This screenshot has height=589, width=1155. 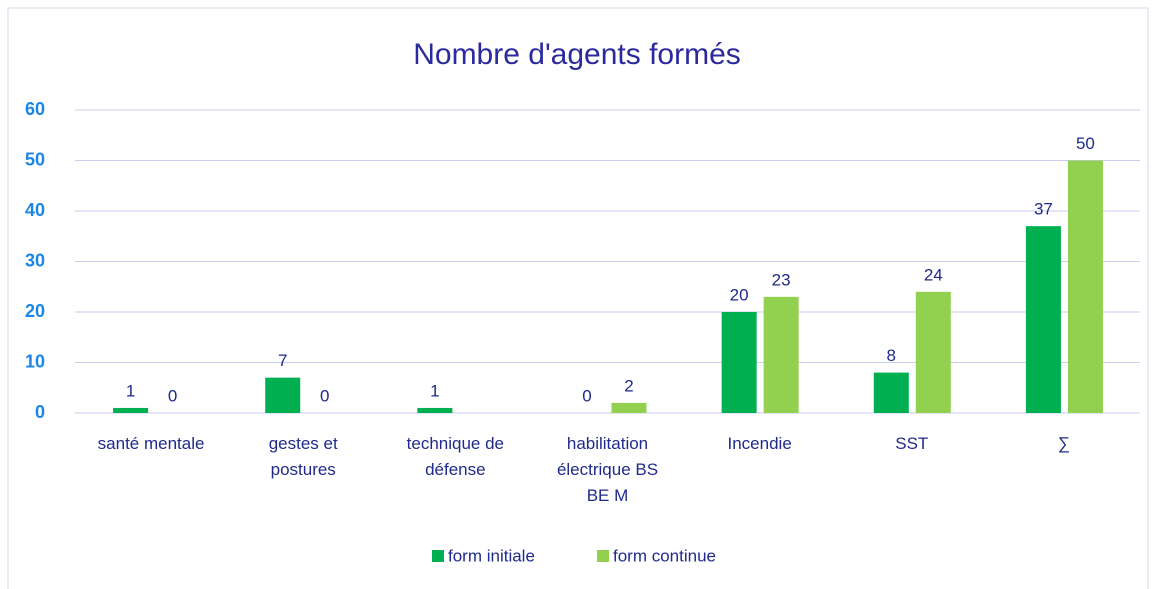 I want to click on x-tick-label: SST, so click(x=911, y=443).